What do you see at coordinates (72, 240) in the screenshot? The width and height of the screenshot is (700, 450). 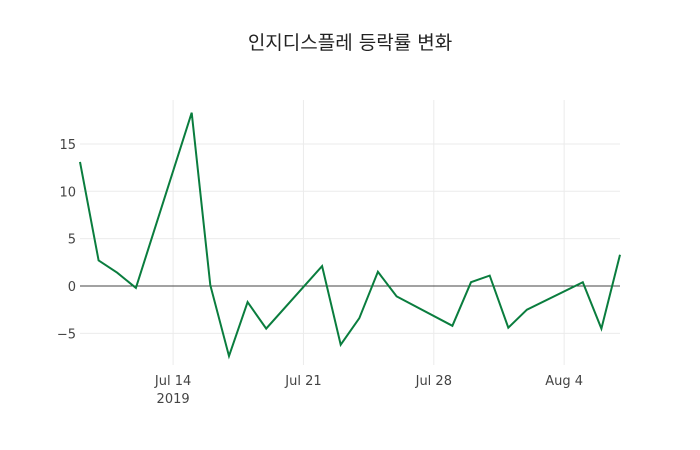 I see `y-tick-label: 5` at bounding box center [72, 240].